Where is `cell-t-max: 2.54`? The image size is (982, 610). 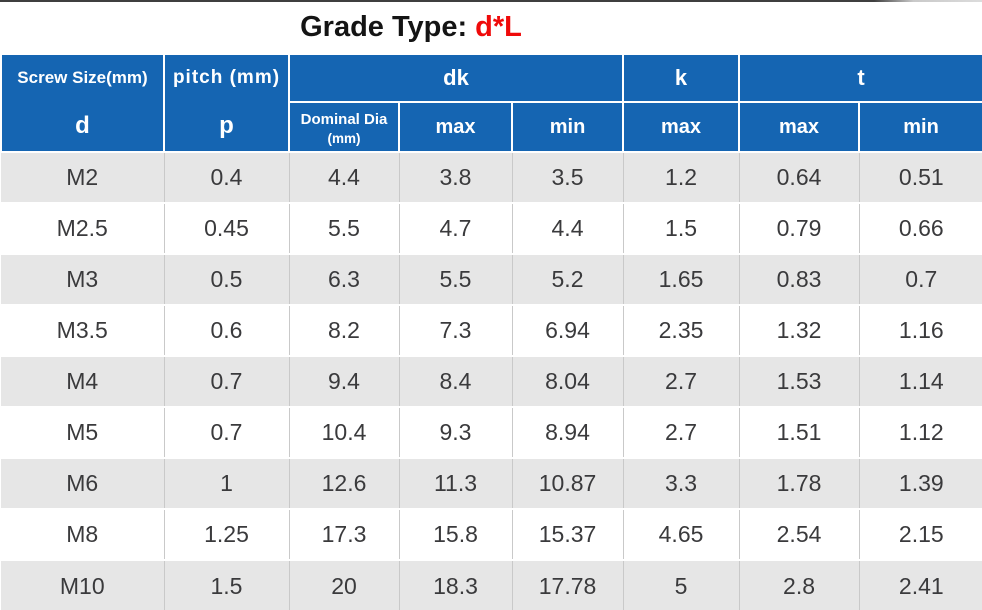
cell-t-max: 2.54 is located at coordinates (799, 534).